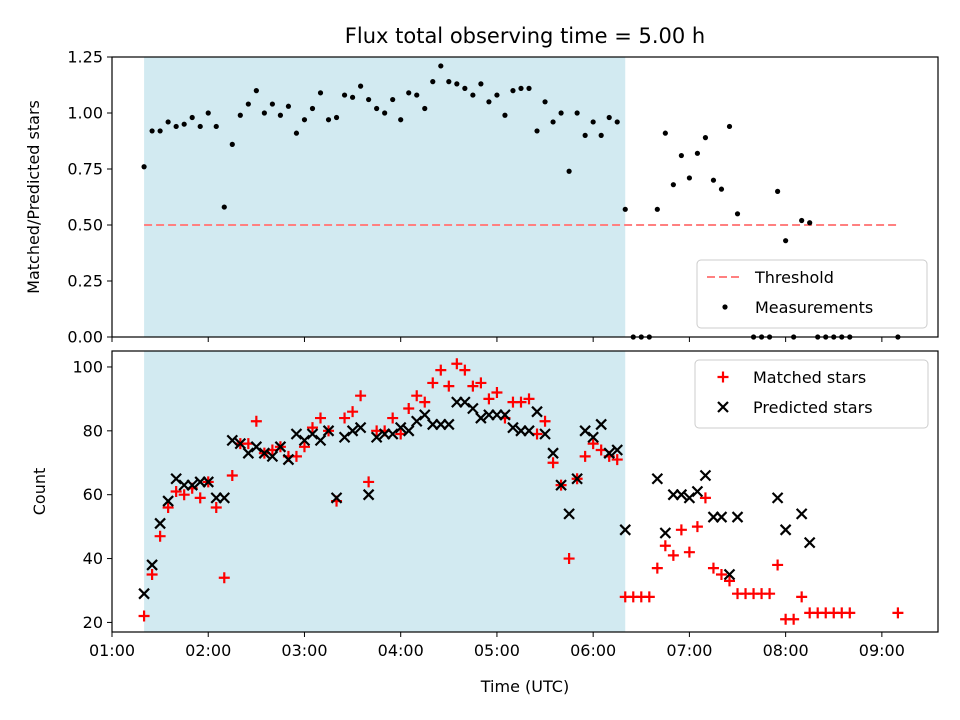  Describe the element at coordinates (882, 650) in the screenshot. I see `x-tick-label: 09:00` at that location.